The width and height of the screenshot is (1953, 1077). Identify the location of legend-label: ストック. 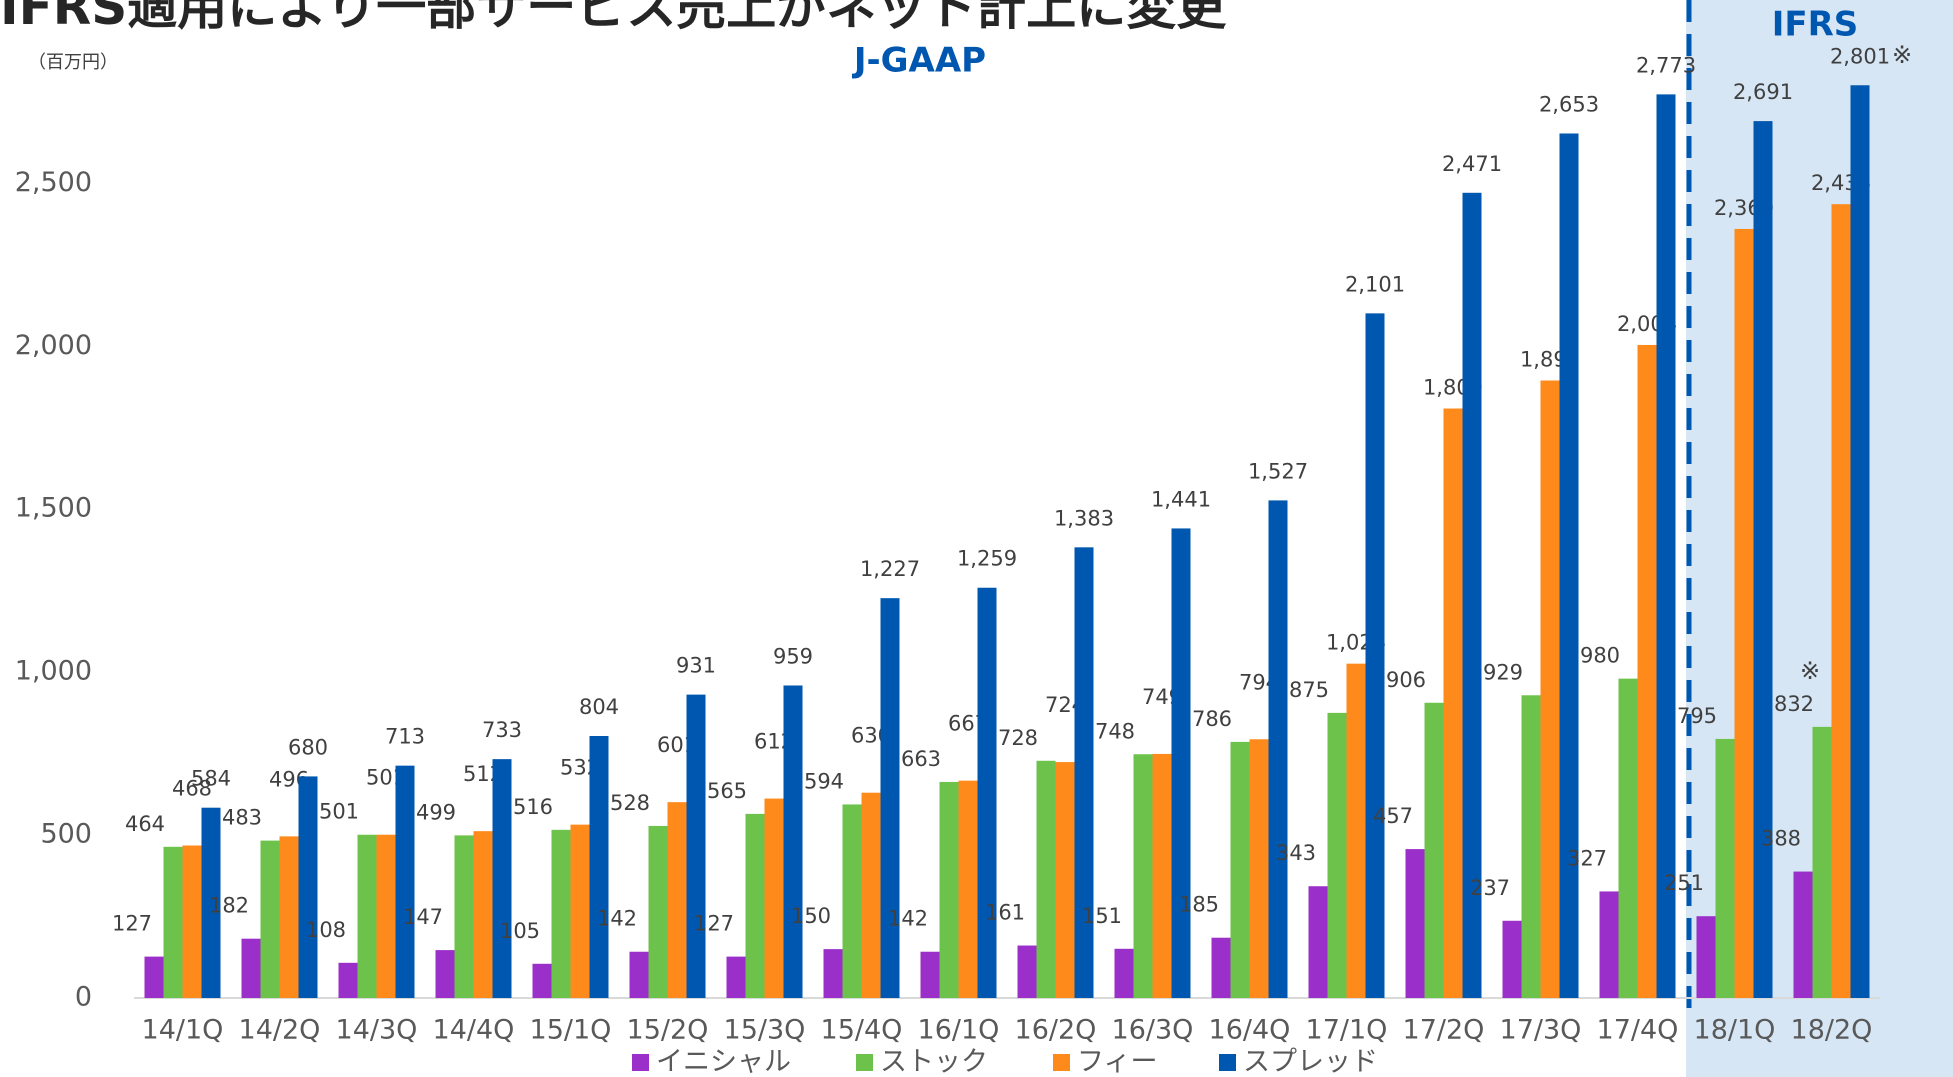
(934, 1062).